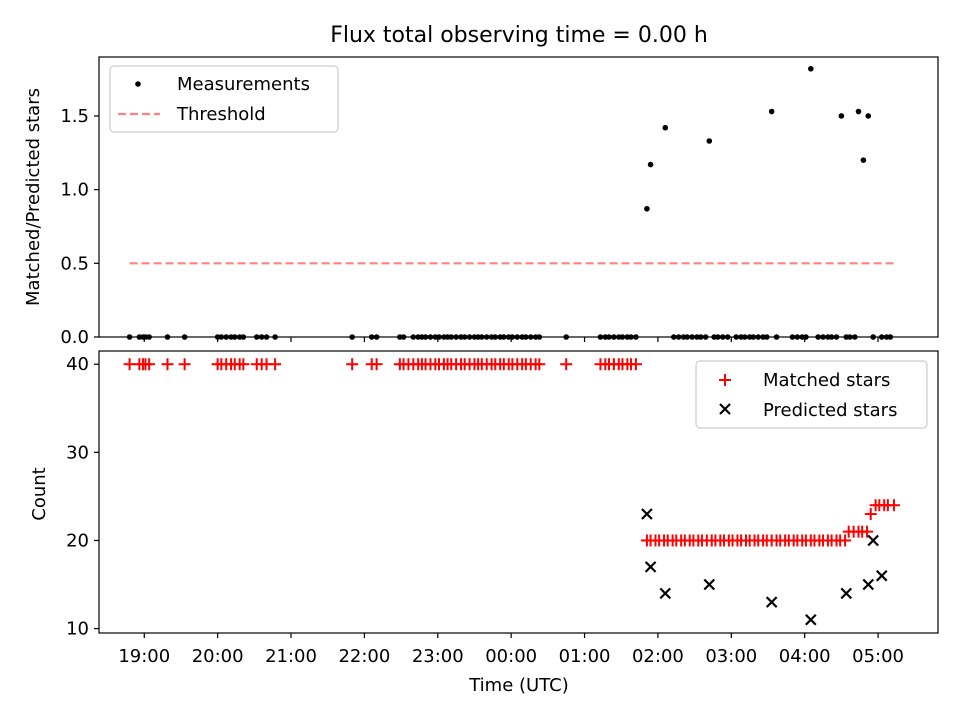 The height and width of the screenshot is (720, 960). What do you see at coordinates (878, 656) in the screenshot?
I see `x-tick-label: 05:00` at bounding box center [878, 656].